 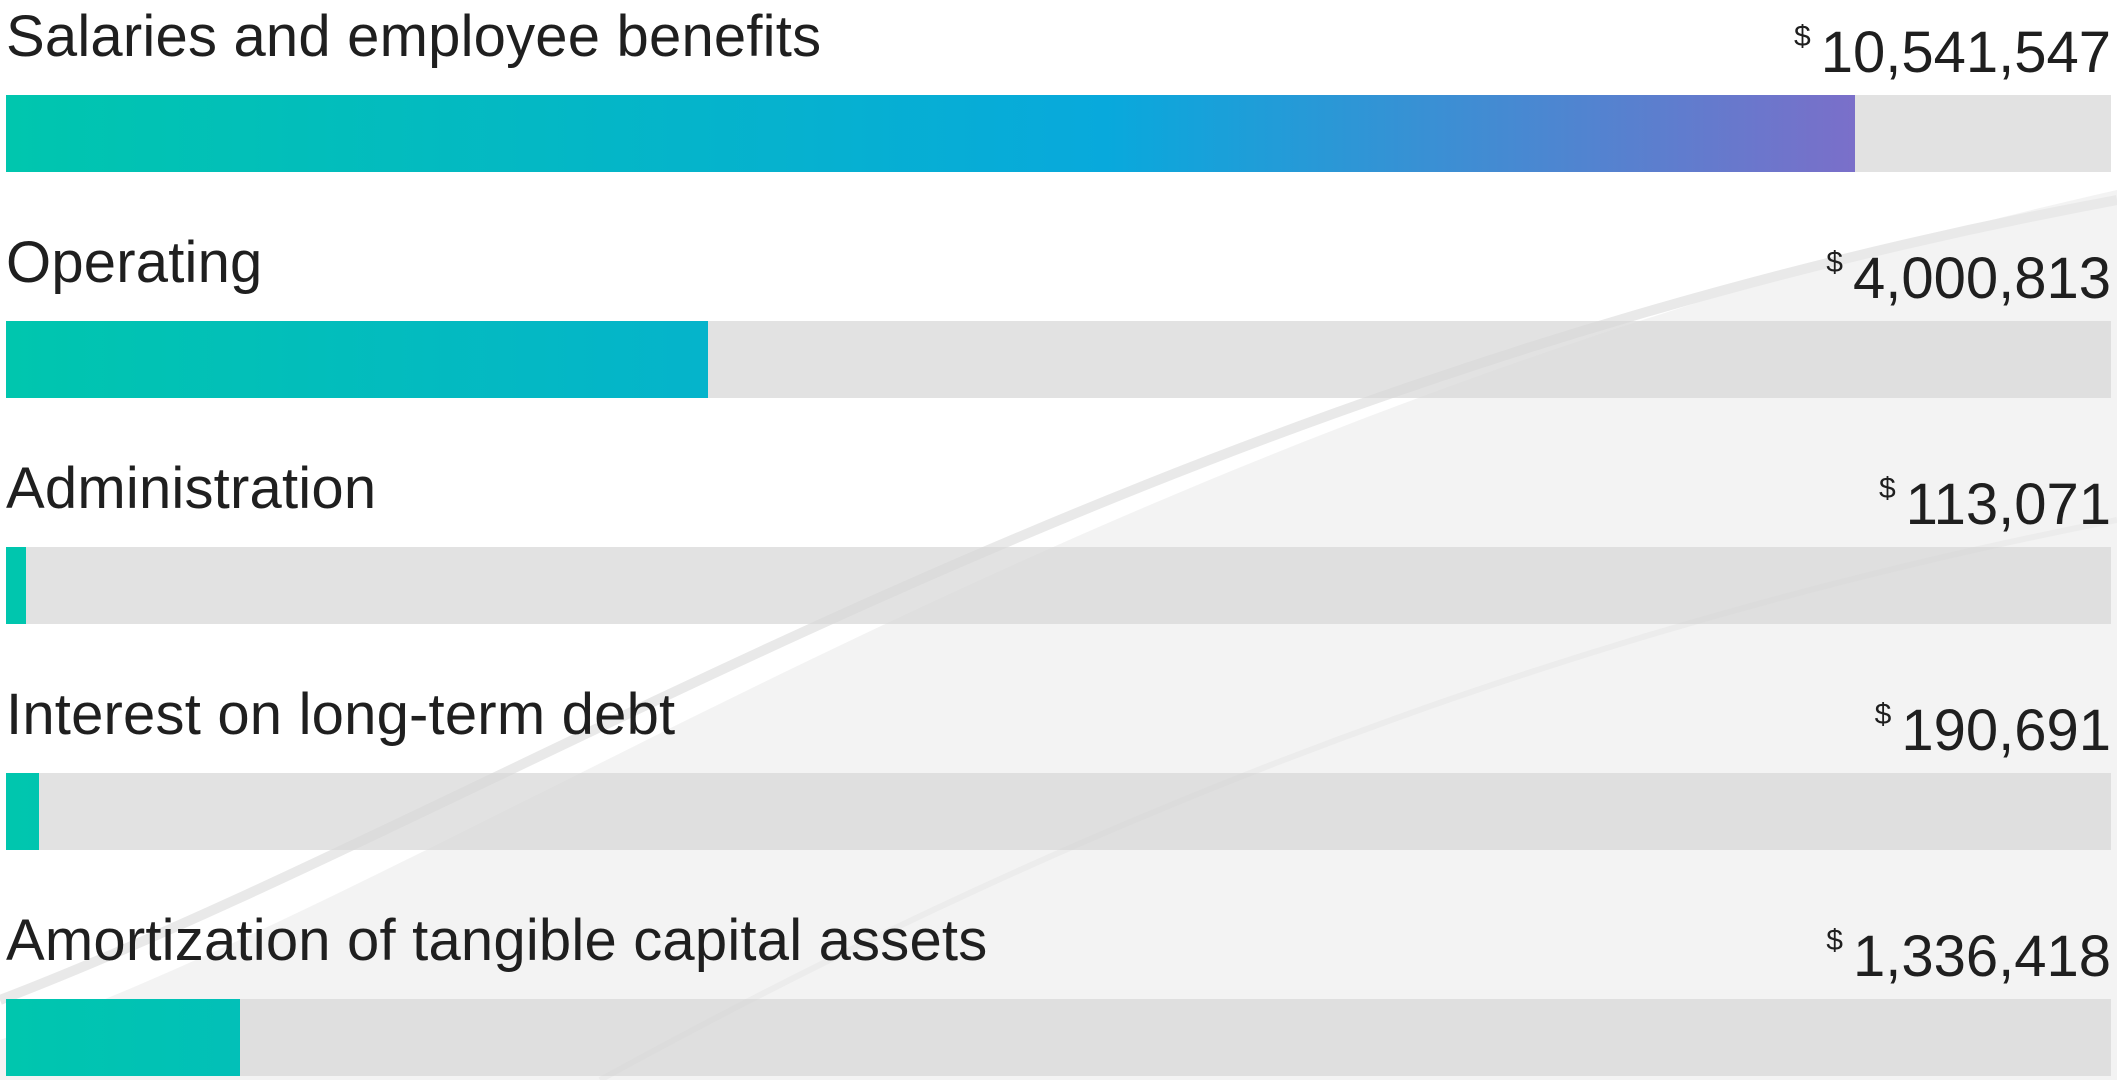 I want to click on value-number: 4,000,813, so click(x=1981, y=278).